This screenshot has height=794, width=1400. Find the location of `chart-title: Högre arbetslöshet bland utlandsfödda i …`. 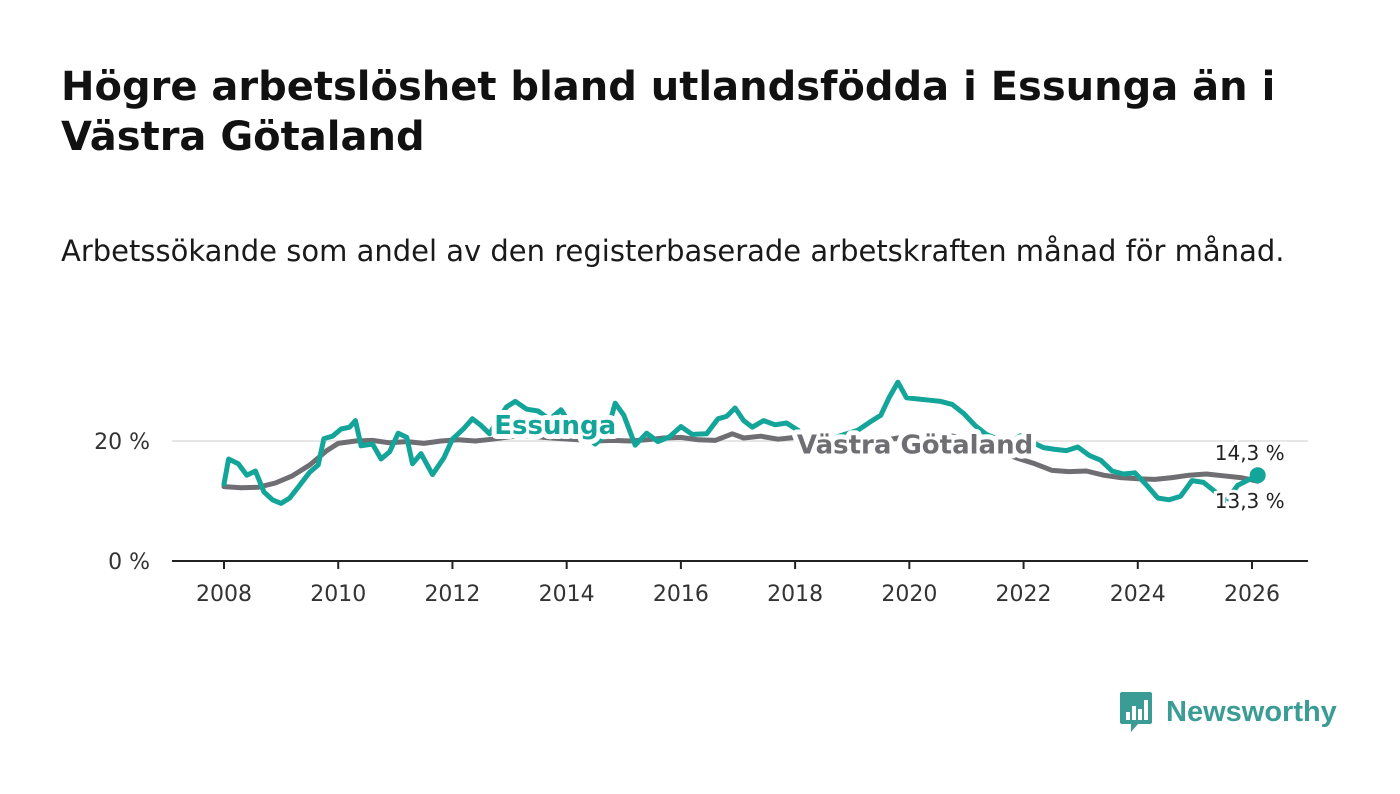

chart-title: Högre arbetslöshet bland utlandsfödda i … is located at coordinates (668, 112).